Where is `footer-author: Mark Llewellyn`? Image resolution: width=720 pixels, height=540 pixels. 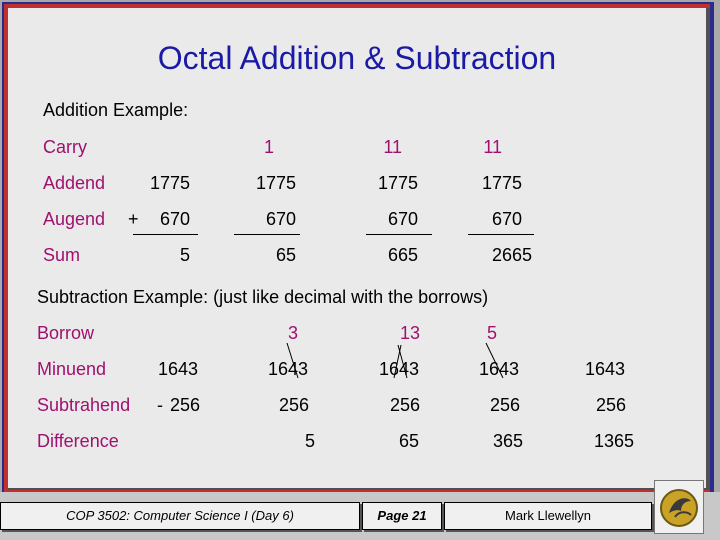 footer-author: Mark Llewellyn is located at coordinates (548, 516).